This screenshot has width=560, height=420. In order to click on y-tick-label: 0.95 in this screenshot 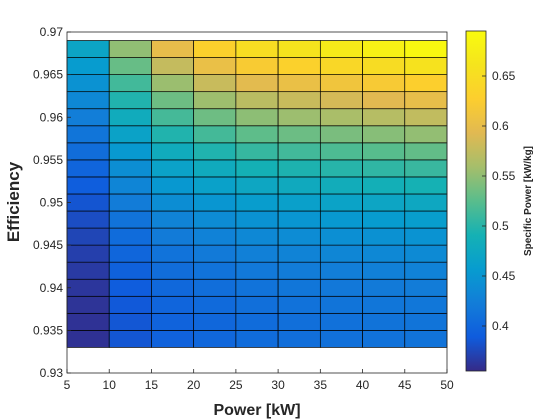, I will do `click(52, 203)`.